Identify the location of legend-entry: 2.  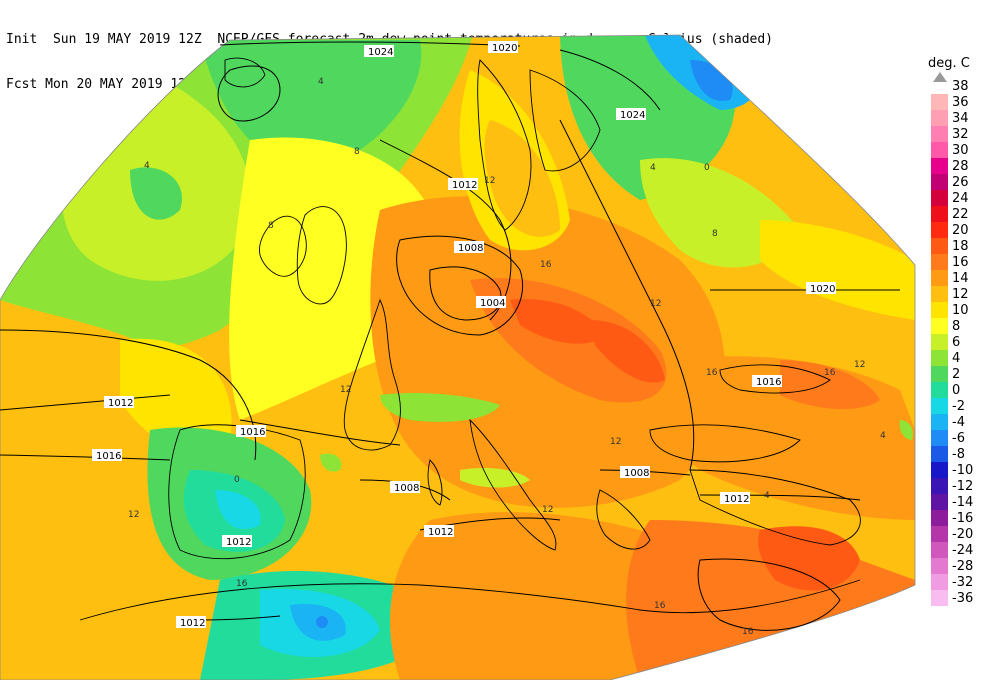
(961, 374).